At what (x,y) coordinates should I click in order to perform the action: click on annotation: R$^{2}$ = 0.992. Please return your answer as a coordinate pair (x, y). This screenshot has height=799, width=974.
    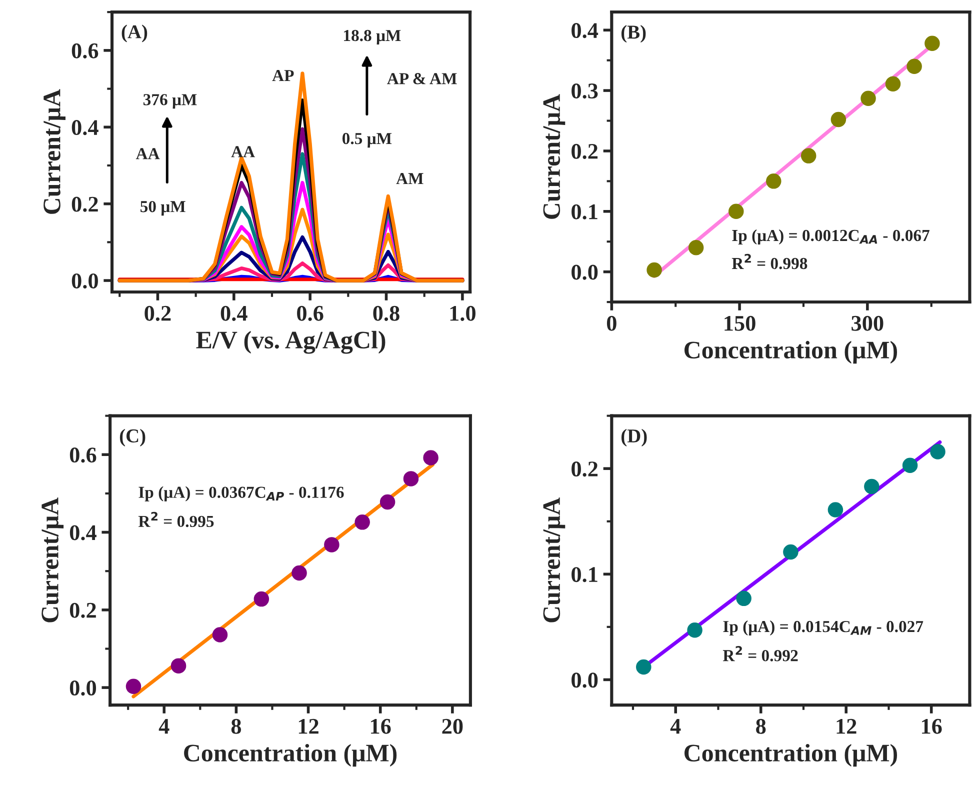
    Looking at the image, I should click on (760, 654).